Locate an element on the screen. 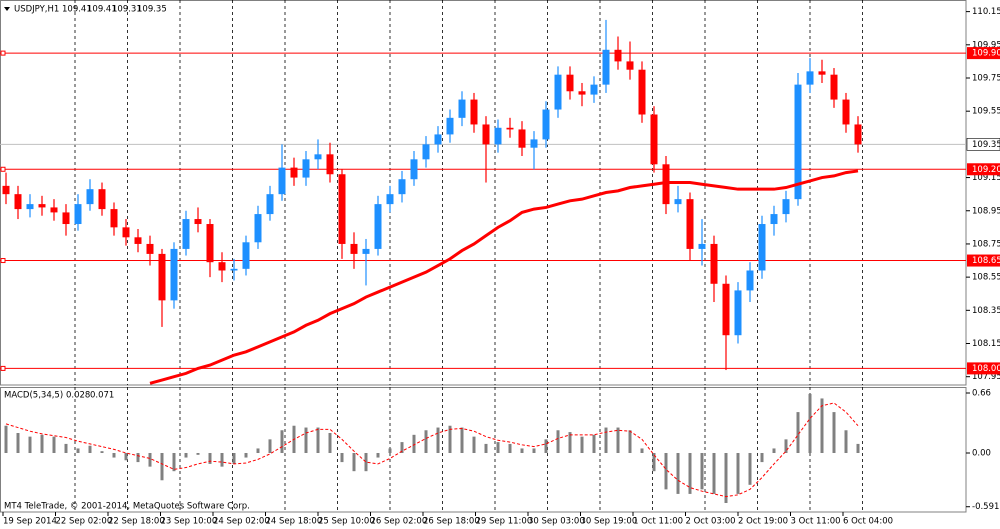 Image resolution: width=1000 pixels, height=529 pixels. macd-y-tick-label: 0.00 is located at coordinates (981, 454).